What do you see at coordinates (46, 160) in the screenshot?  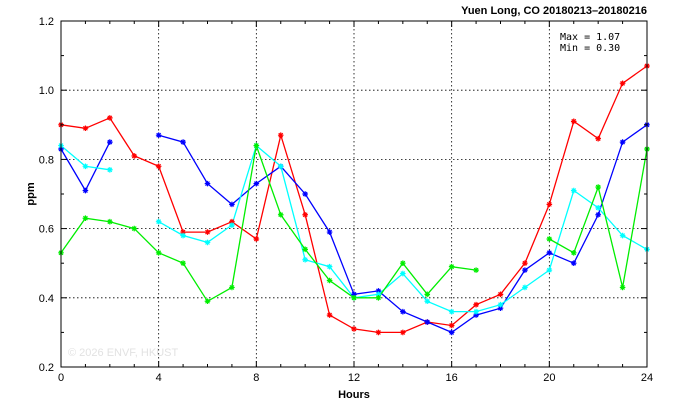 I see `y-tick-label: 0.8` at bounding box center [46, 160].